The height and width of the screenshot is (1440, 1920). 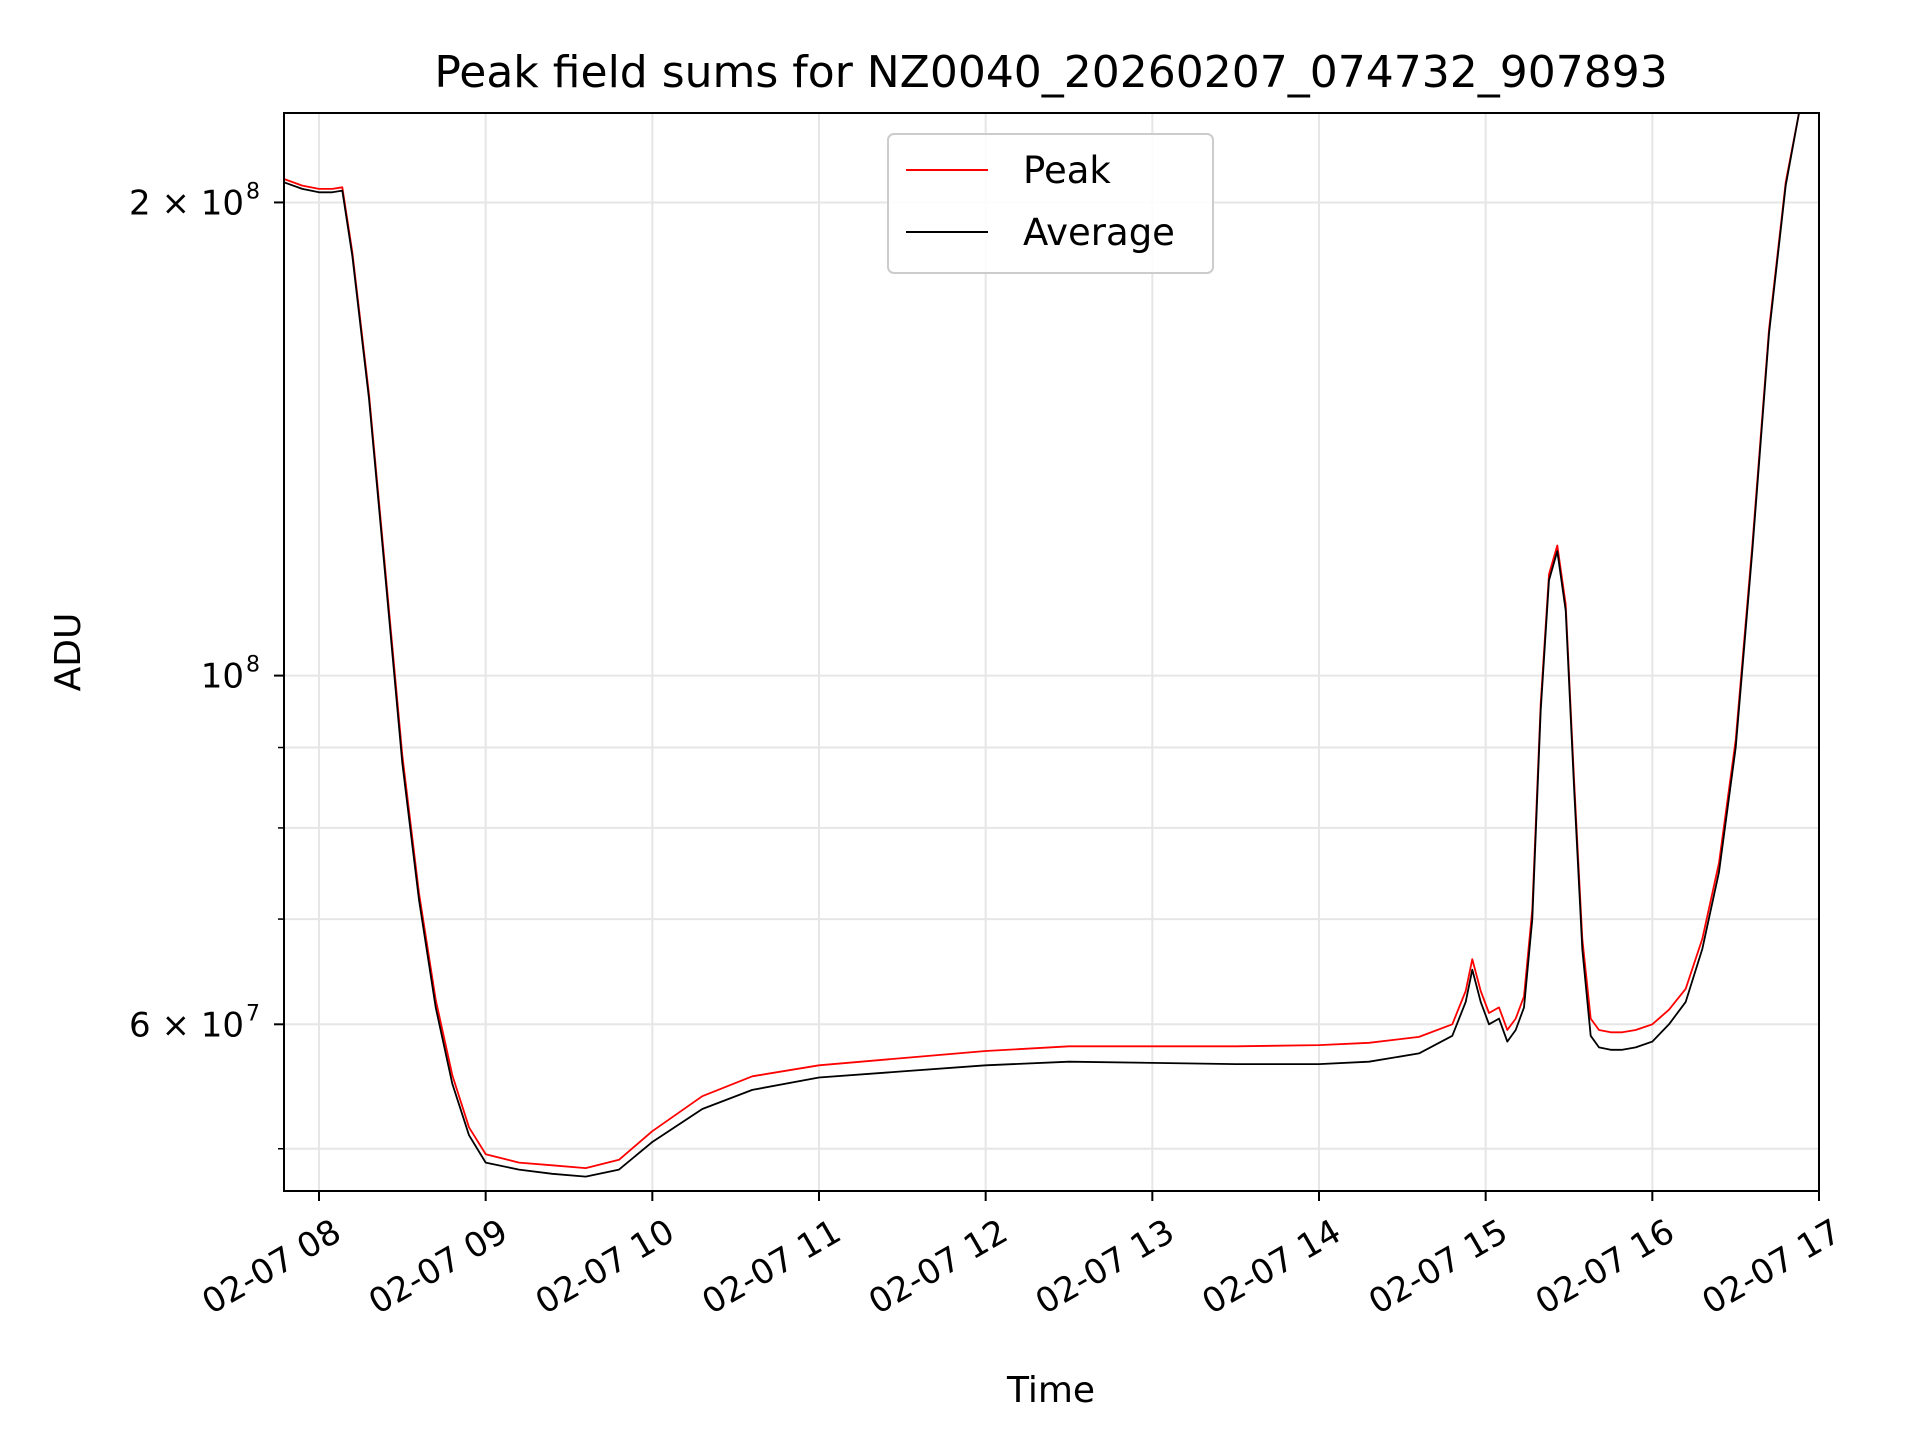 I want to click on y-tick-label: 10 8, so click(x=230, y=675).